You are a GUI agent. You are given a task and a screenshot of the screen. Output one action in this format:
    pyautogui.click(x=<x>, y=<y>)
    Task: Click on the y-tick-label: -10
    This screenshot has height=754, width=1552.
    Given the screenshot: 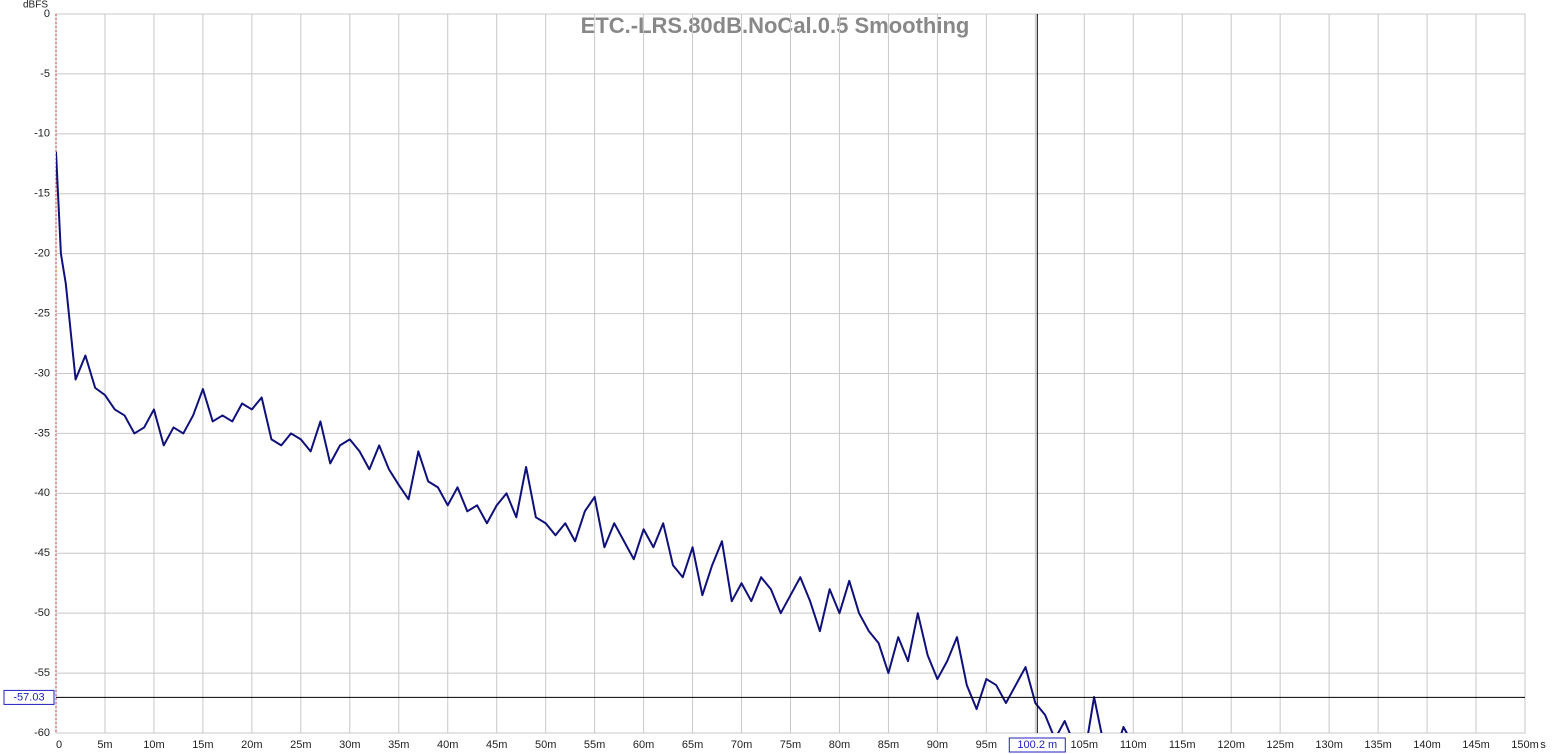 What is the action you would take?
    pyautogui.click(x=42, y=134)
    